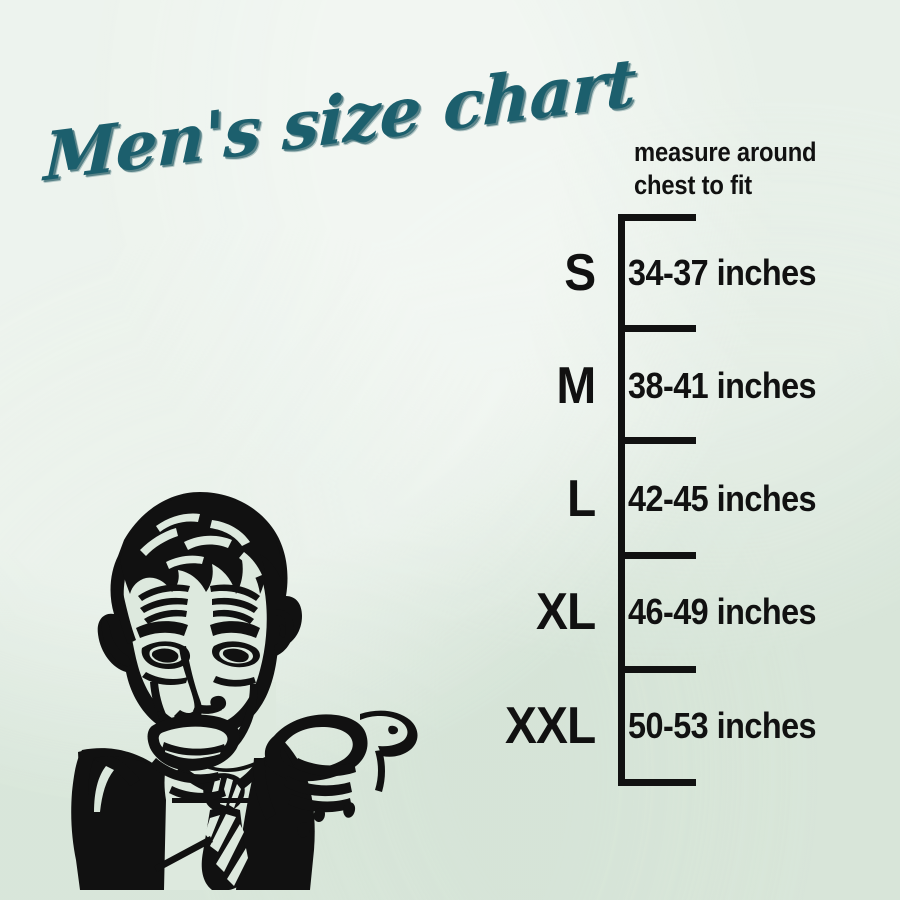  What do you see at coordinates (722, 611) in the screenshot?
I see `measurement-value: 46-49 inches` at bounding box center [722, 611].